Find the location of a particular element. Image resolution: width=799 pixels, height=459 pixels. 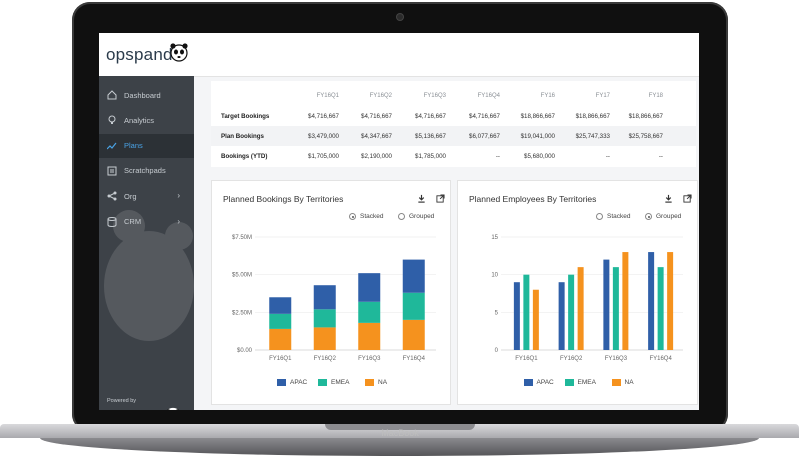

x-tick-label: FY16Q4 is located at coordinates (660, 359).